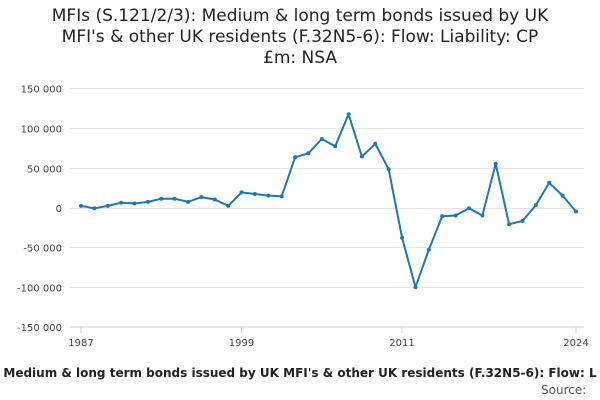 Image resolution: width=600 pixels, height=400 pixels. What do you see at coordinates (134, 203) in the screenshot?
I see `data-point-1991` at bounding box center [134, 203].